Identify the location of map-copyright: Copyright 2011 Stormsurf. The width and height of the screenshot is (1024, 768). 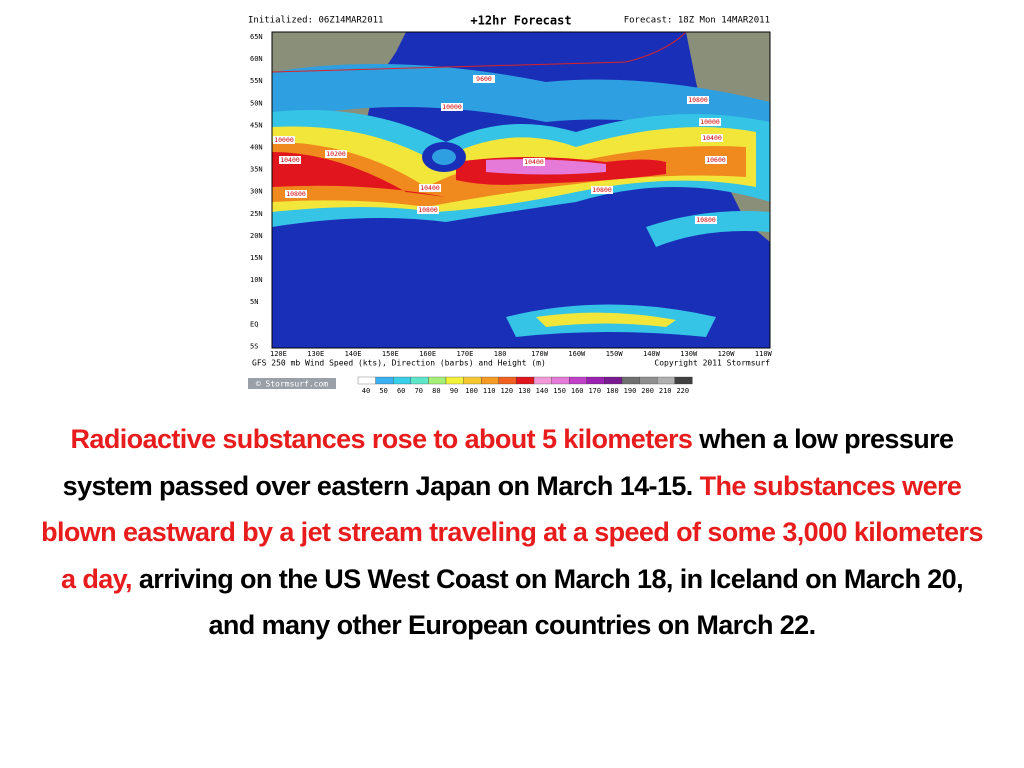
(712, 363).